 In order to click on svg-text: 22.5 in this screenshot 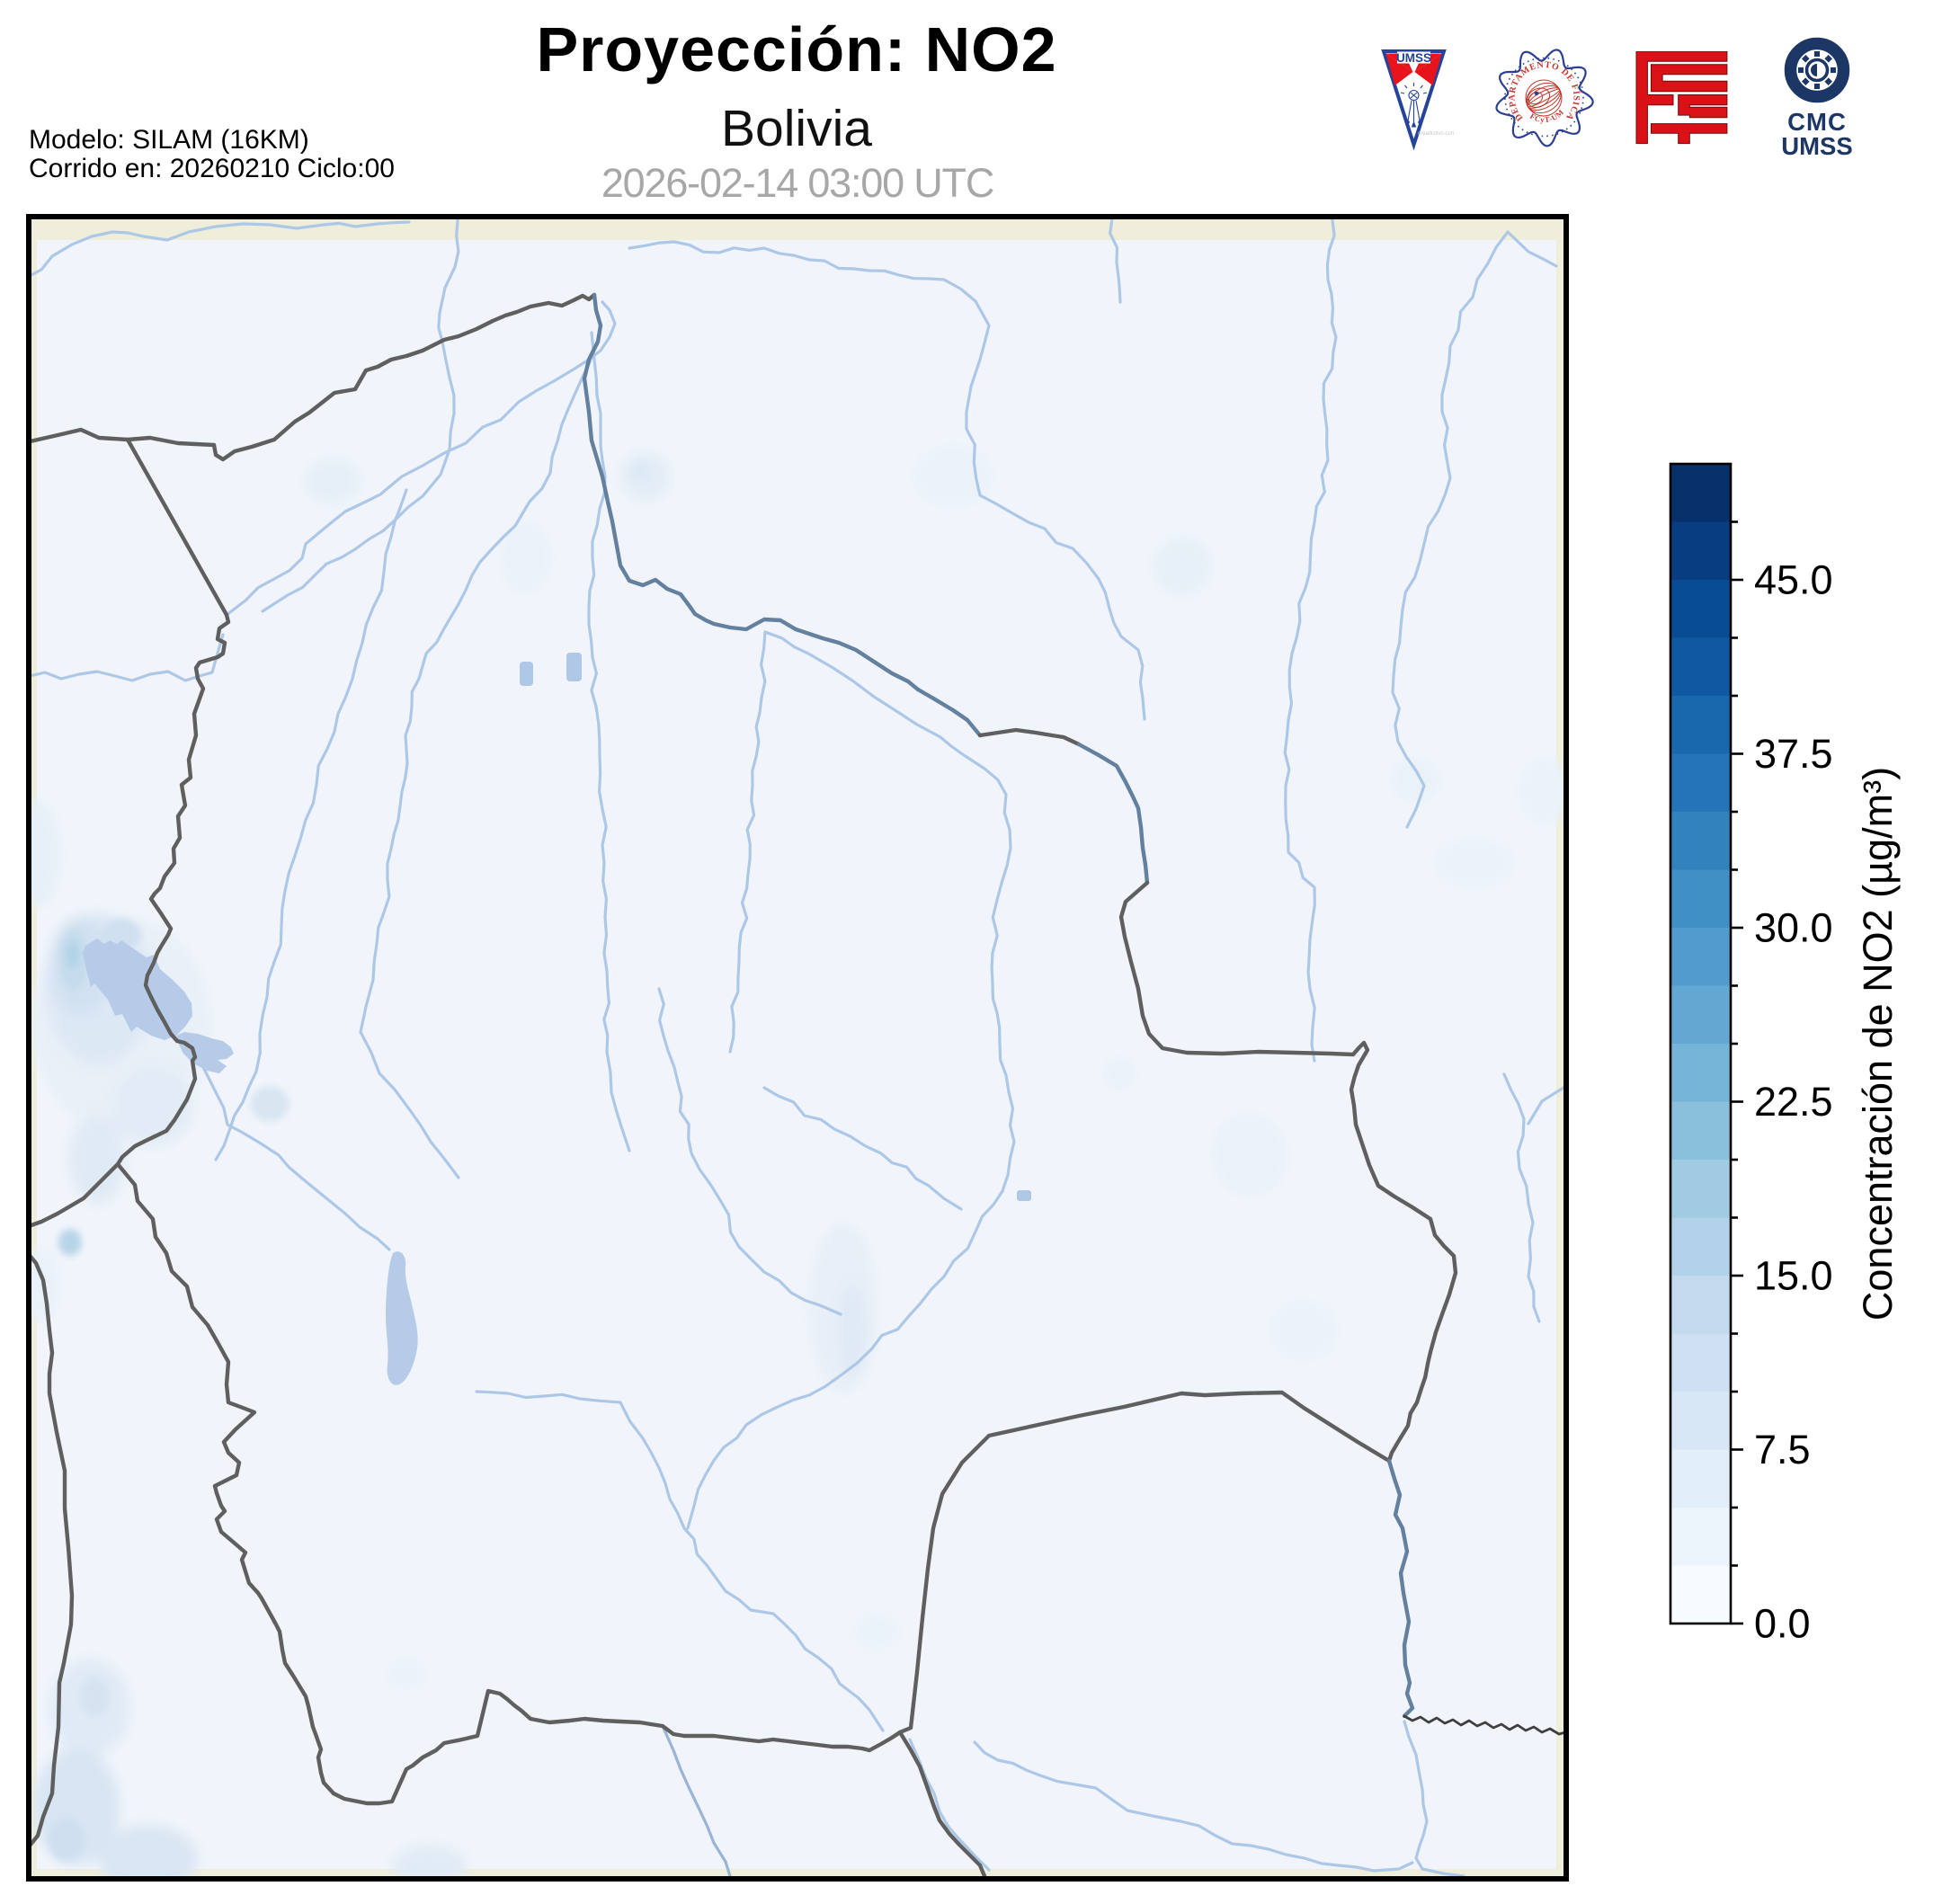, I will do `click(1793, 1102)`.